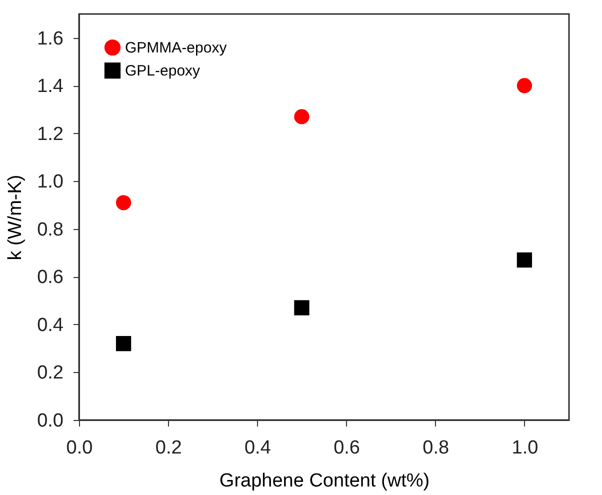  What do you see at coordinates (347, 448) in the screenshot?
I see `x-tick-label: 0.6` at bounding box center [347, 448].